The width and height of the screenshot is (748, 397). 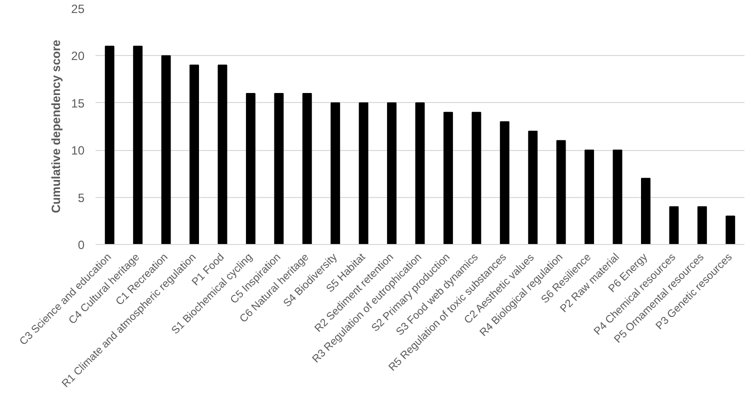 What do you see at coordinates (81, 197) in the screenshot?
I see `y-tick-label: 5` at bounding box center [81, 197].